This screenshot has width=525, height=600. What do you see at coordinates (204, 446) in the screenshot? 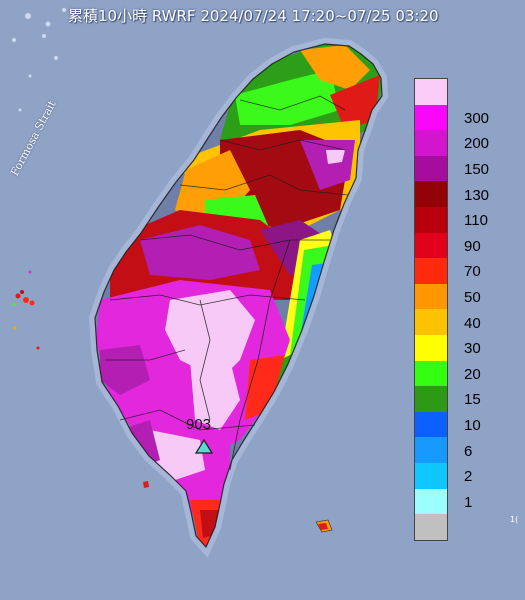
I see `triangle-marker-icon` at bounding box center [204, 446].